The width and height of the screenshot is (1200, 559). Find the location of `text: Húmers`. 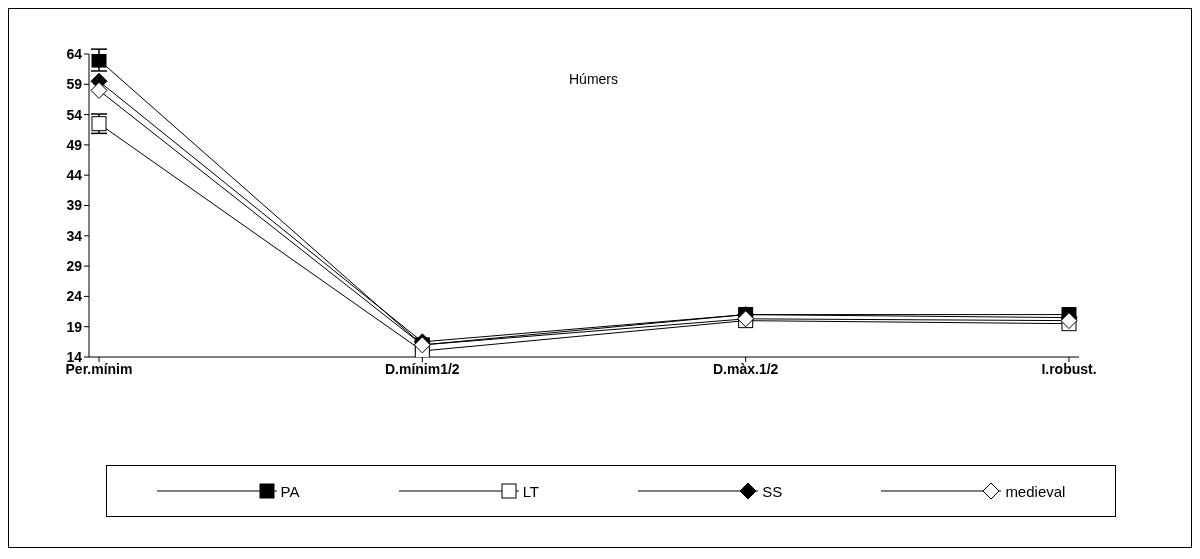

text: Húmers is located at coordinates (594, 79).